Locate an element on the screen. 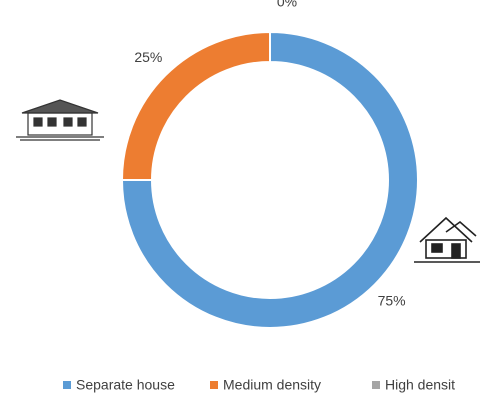  legend-label: High densit is located at coordinates (420, 385).